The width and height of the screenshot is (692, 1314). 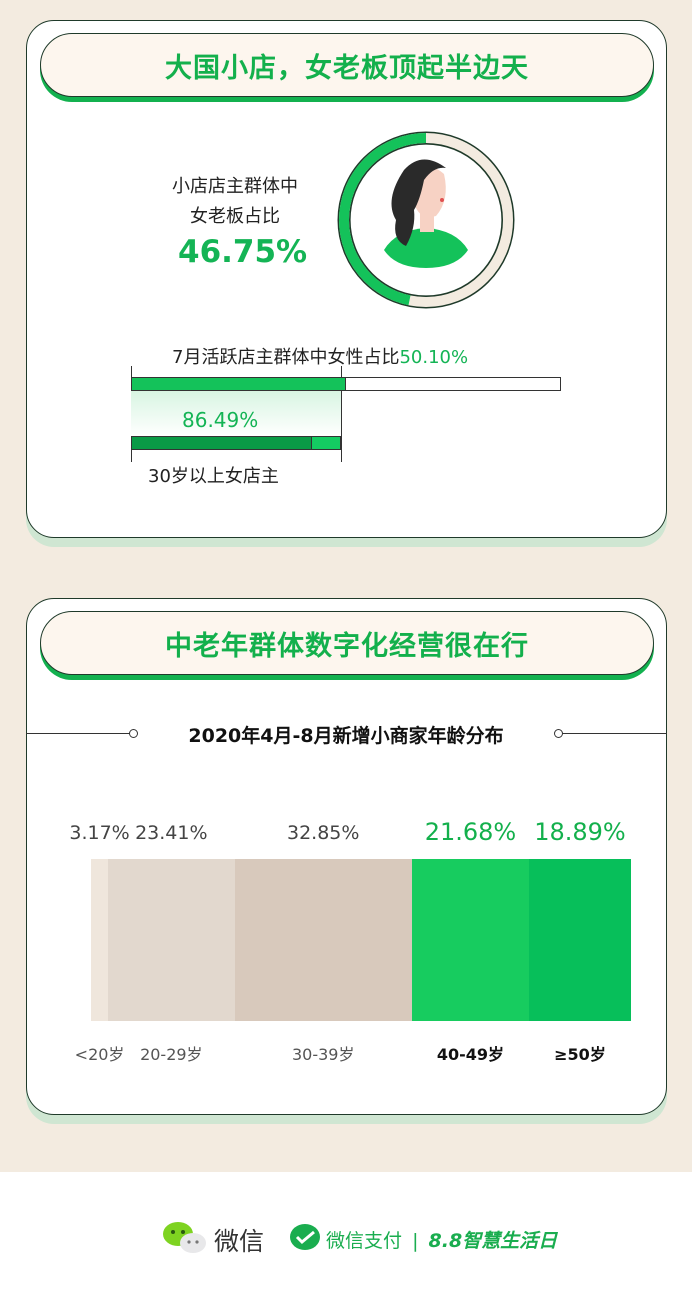 I want to click on ring-label-1: 小店店主群体中, so click(x=235, y=186).